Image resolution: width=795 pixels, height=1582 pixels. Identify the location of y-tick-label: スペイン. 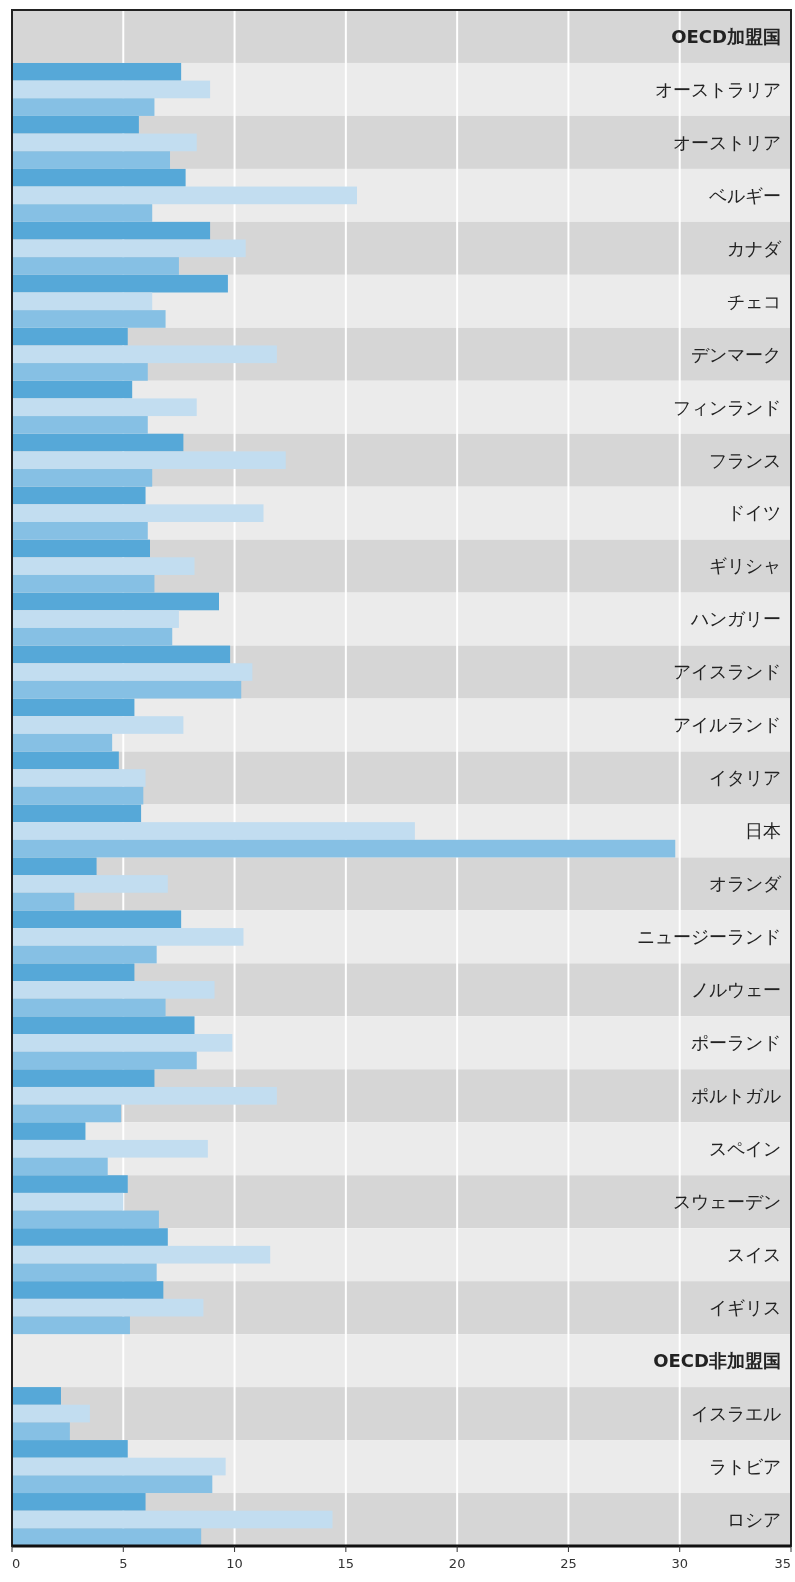
(745, 1149).